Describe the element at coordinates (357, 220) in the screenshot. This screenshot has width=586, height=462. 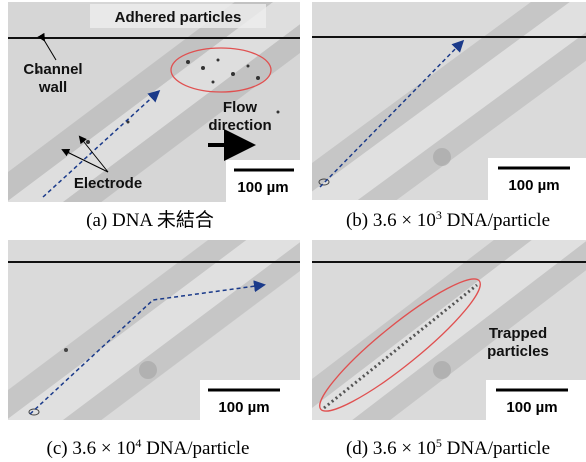
I see `caption-label: (b)` at that location.